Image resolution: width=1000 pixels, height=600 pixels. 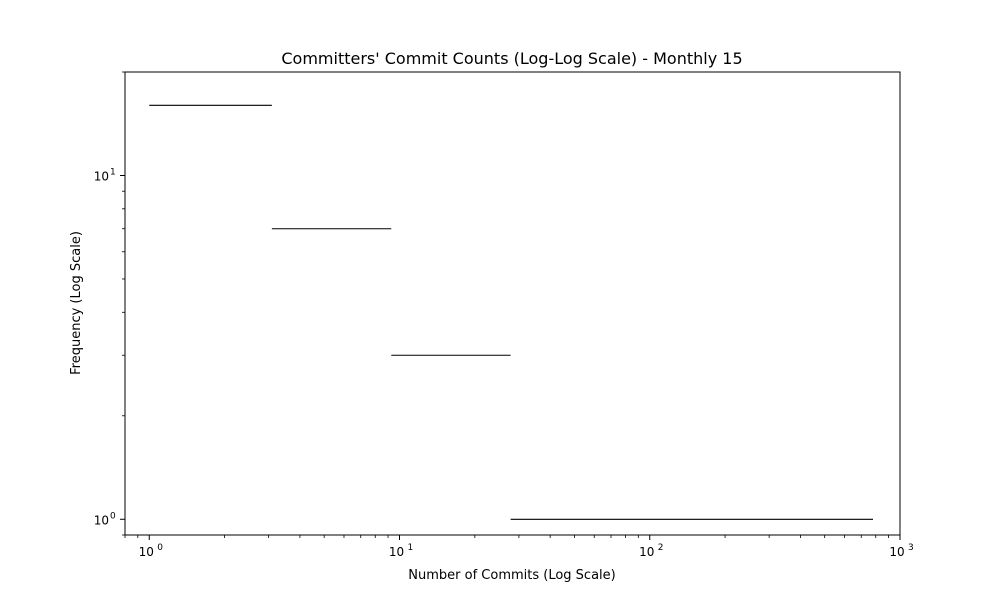 I want to click on x-tick-exponent-1: 1, so click(x=411, y=548).